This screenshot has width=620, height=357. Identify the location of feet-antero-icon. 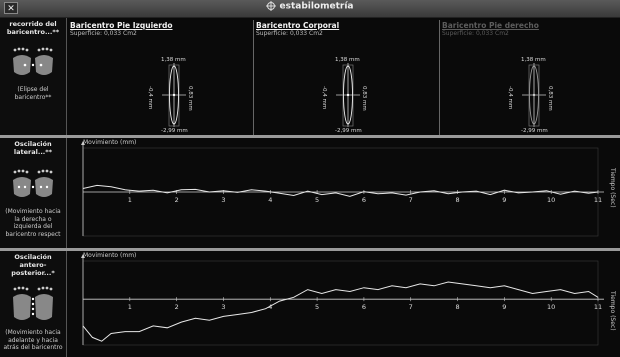
(33, 303).